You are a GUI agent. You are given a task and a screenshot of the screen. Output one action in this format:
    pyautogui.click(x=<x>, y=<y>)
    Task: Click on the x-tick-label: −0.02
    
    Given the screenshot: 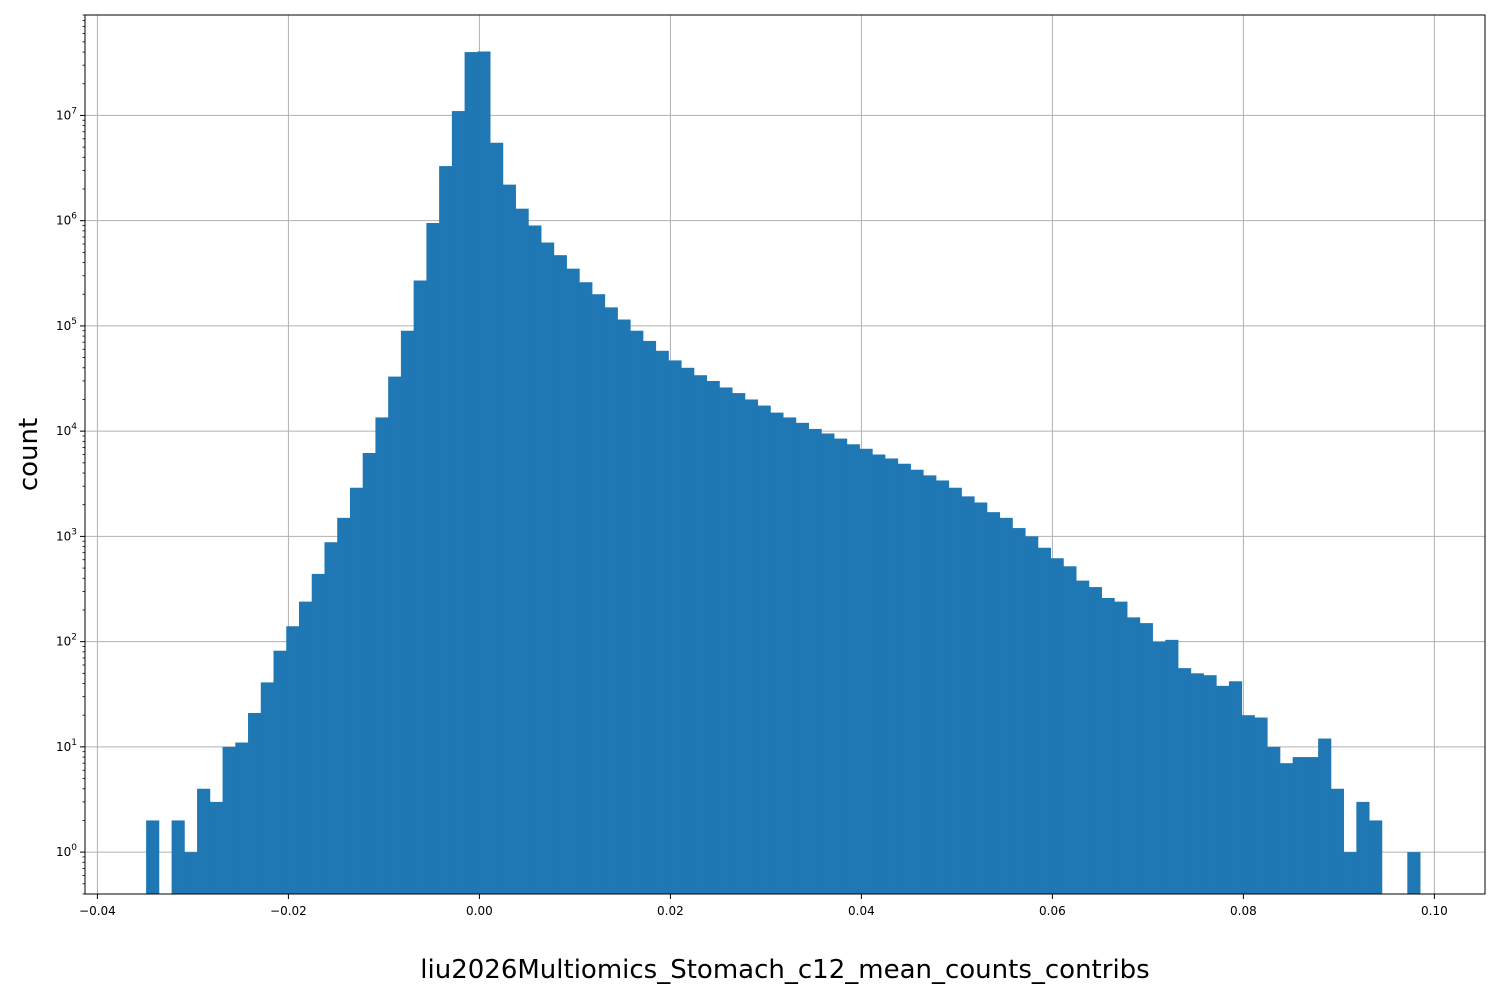 What is the action you would take?
    pyautogui.click(x=288, y=911)
    